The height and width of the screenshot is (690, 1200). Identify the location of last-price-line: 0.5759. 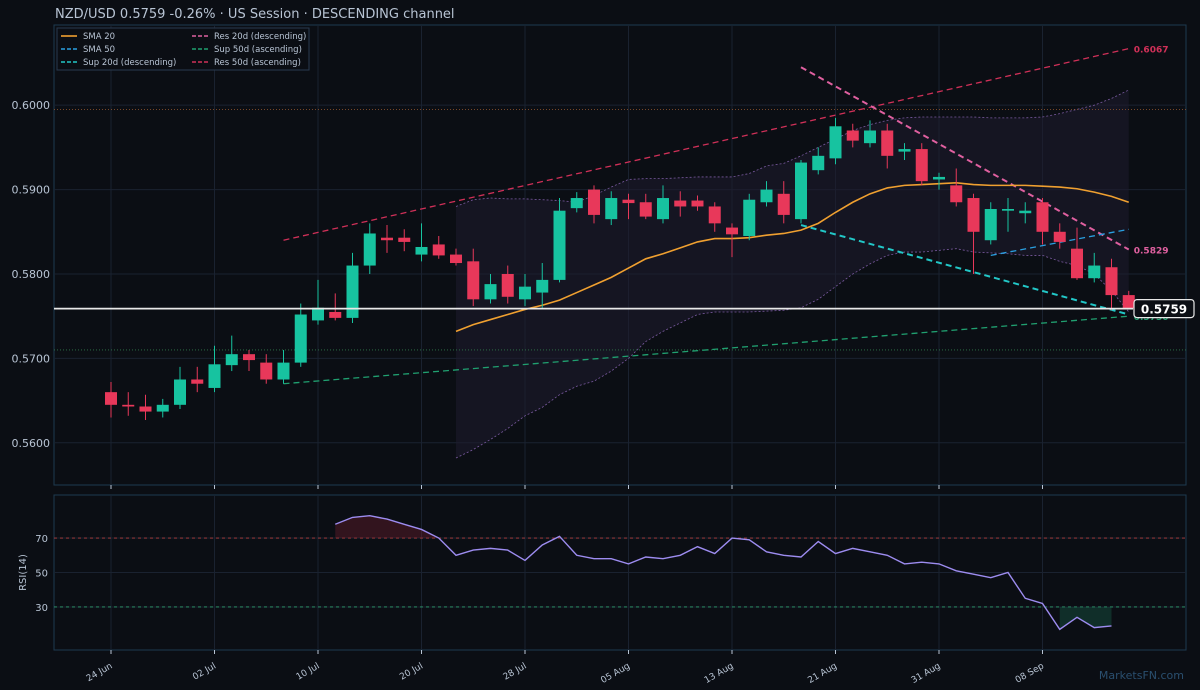
(624, 308).